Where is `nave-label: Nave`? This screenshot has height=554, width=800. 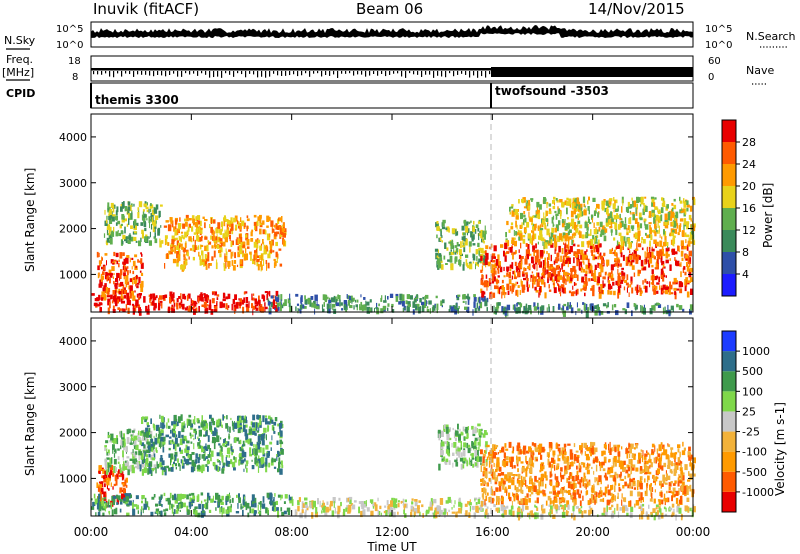
nave-label: Nave is located at coordinates (760, 70).